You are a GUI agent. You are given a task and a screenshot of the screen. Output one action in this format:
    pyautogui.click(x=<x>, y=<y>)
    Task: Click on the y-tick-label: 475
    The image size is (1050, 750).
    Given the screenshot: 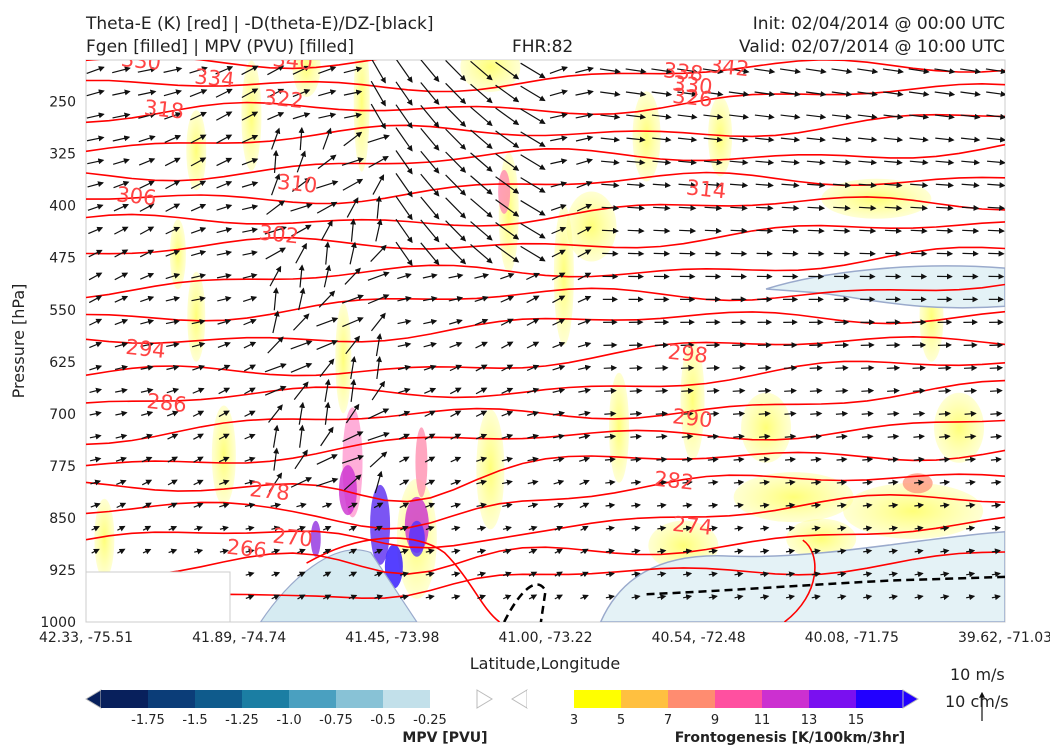 What is the action you would take?
    pyautogui.click(x=62, y=259)
    